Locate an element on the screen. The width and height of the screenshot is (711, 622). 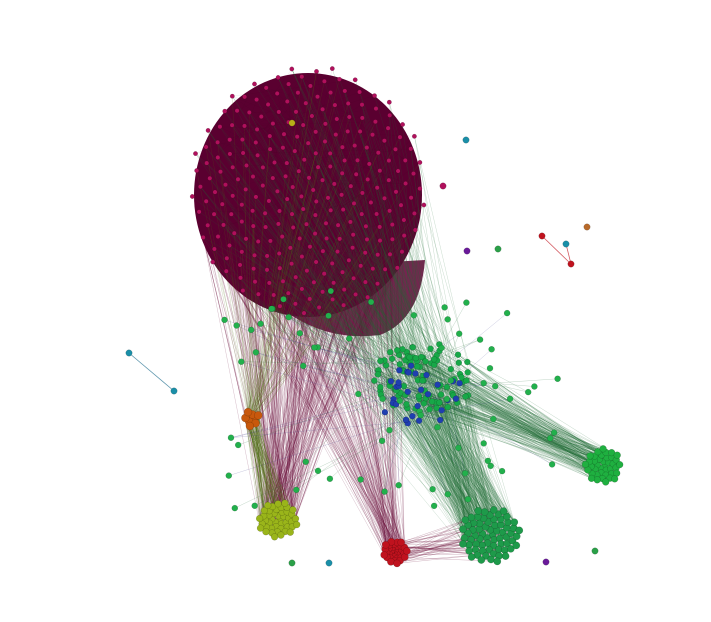
isolated-node is located at coordinates (292, 563).